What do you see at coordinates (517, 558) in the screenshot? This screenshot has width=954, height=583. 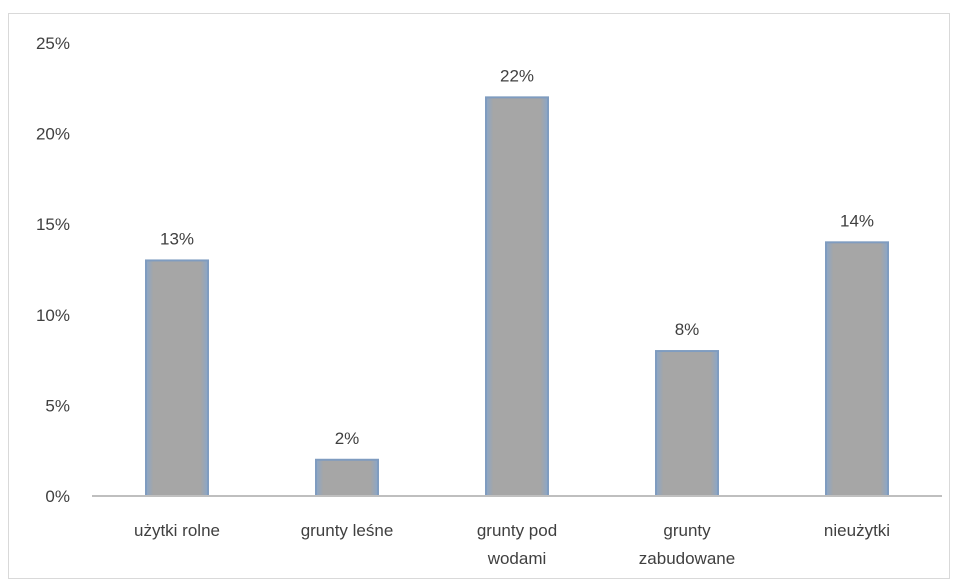 I see `category-label-line: wodami` at bounding box center [517, 558].